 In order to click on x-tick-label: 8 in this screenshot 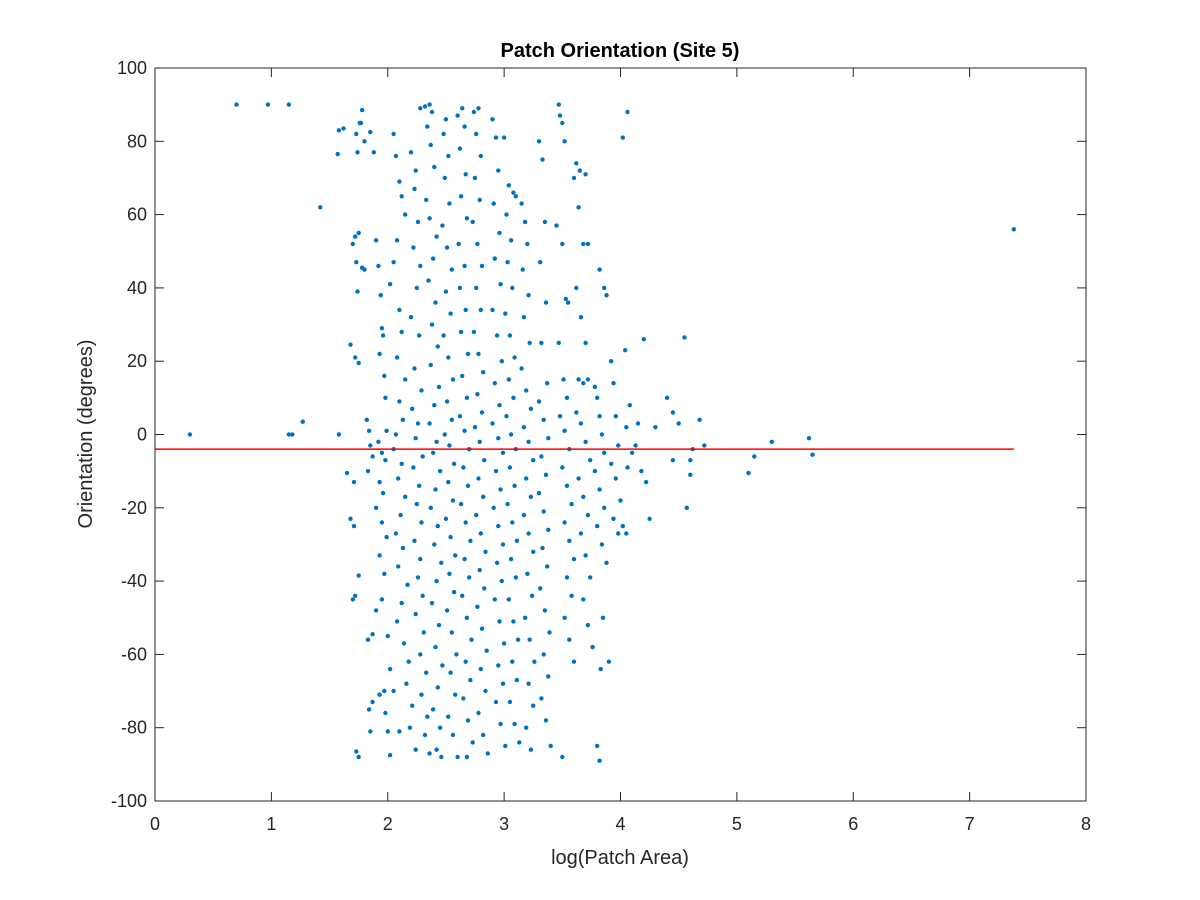, I will do `click(1086, 824)`.